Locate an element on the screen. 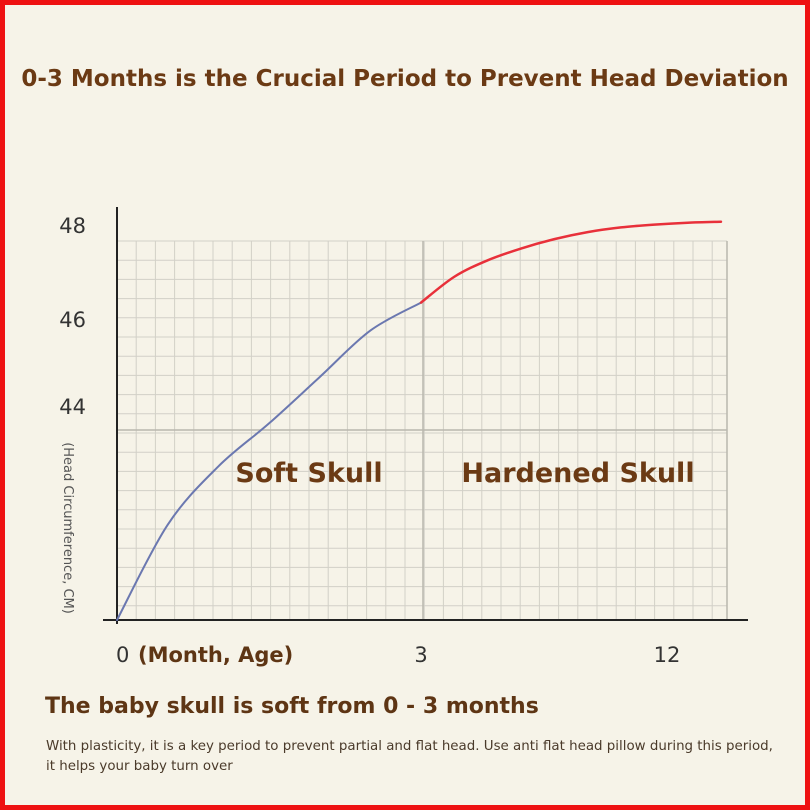  x-axis-label: (Month, Age) is located at coordinates (215, 655).